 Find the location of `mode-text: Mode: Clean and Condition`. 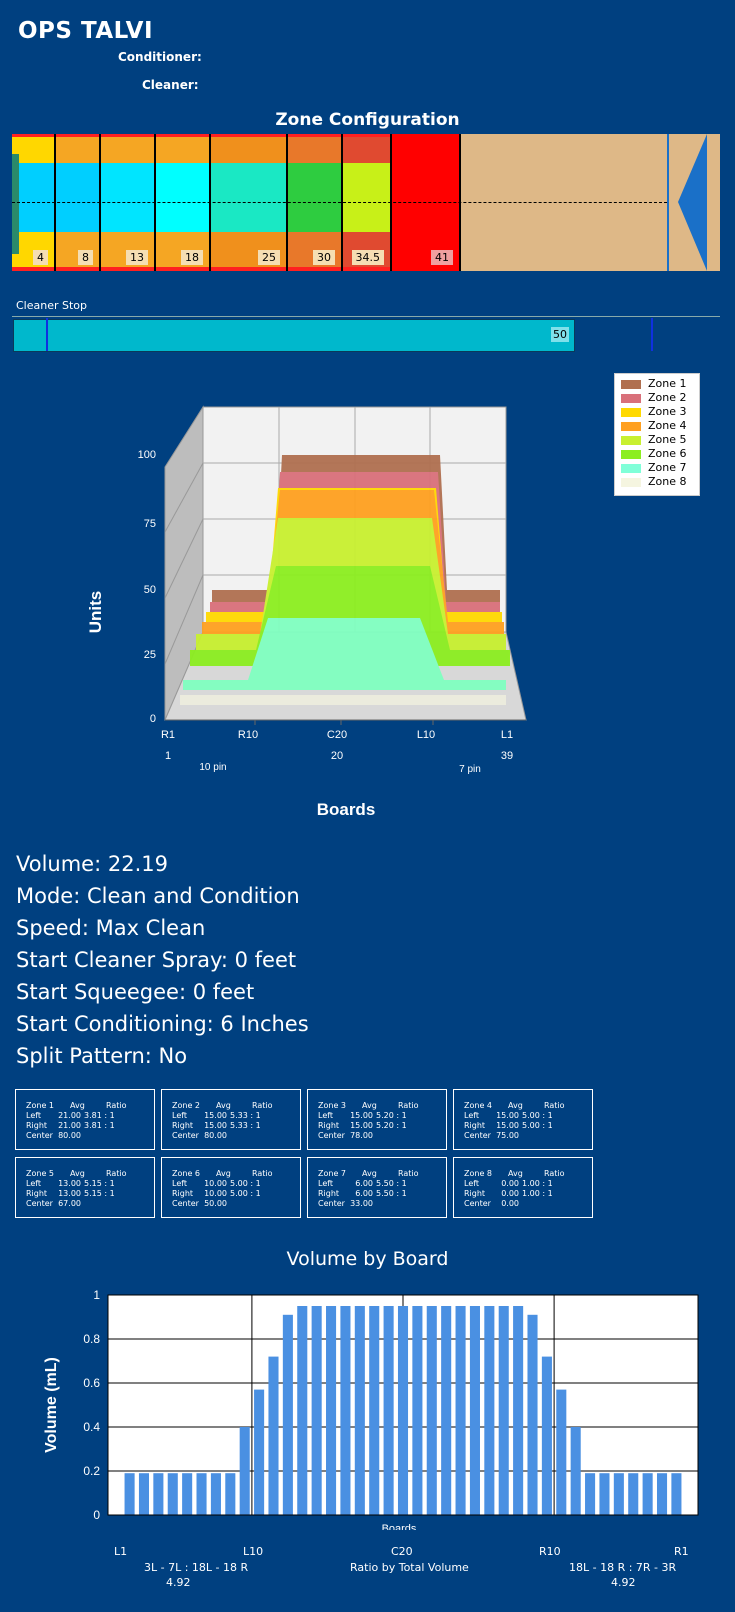

mode-text: Mode: Clean and Condition is located at coordinates (158, 896).